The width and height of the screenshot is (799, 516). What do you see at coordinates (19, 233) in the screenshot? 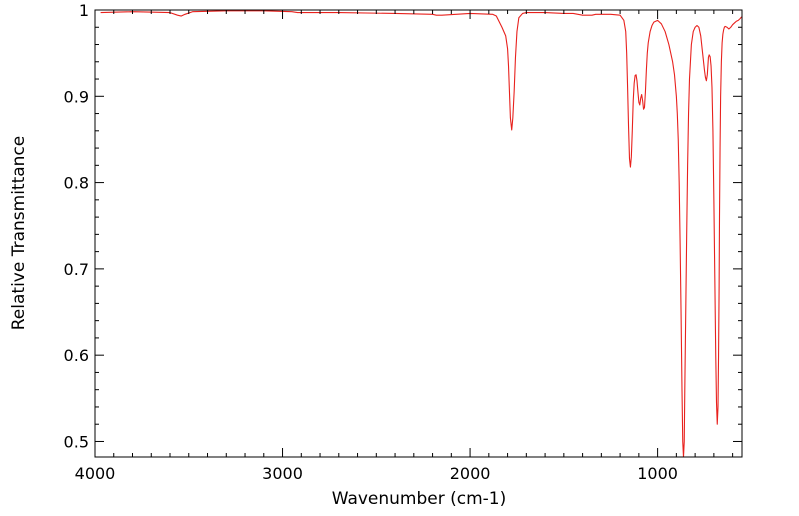
I see `y-axis-label: Relative Transmittance` at bounding box center [19, 233].